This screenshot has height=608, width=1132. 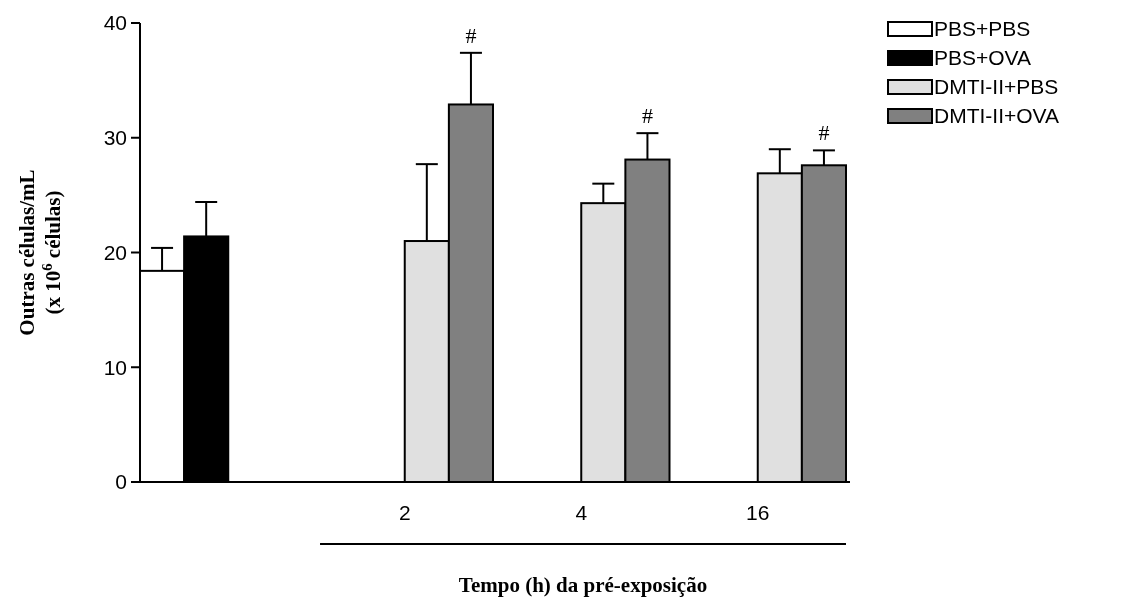 What do you see at coordinates (983, 58) in the screenshot?
I see `legend-label: PBS+OVA` at bounding box center [983, 58].